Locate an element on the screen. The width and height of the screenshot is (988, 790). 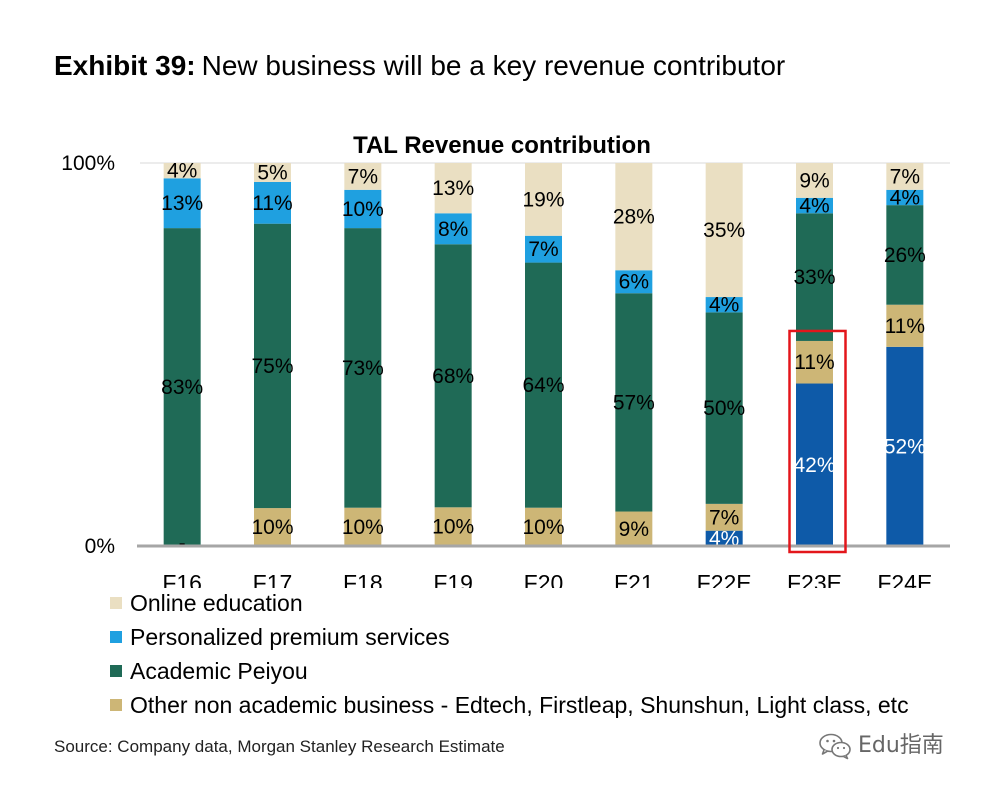
data-label: 68% is located at coordinates (453, 376).